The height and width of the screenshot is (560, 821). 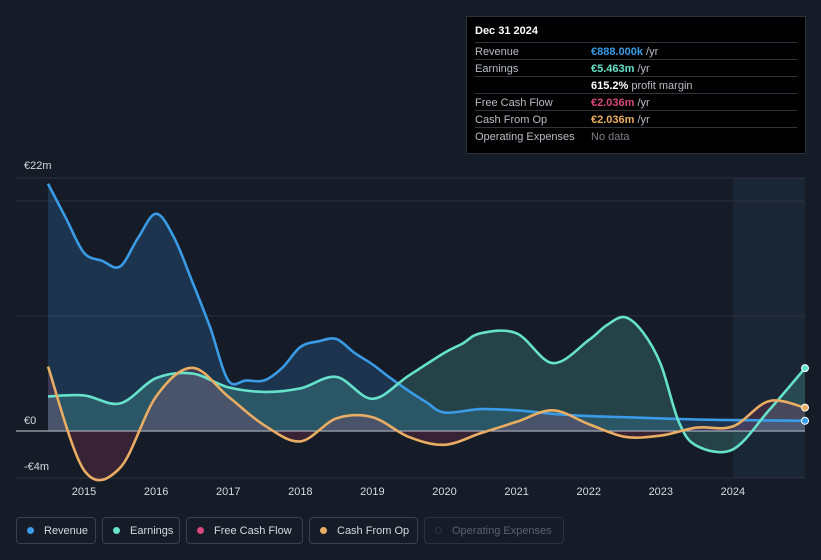 I want to click on earnings-end-point, so click(x=805, y=368).